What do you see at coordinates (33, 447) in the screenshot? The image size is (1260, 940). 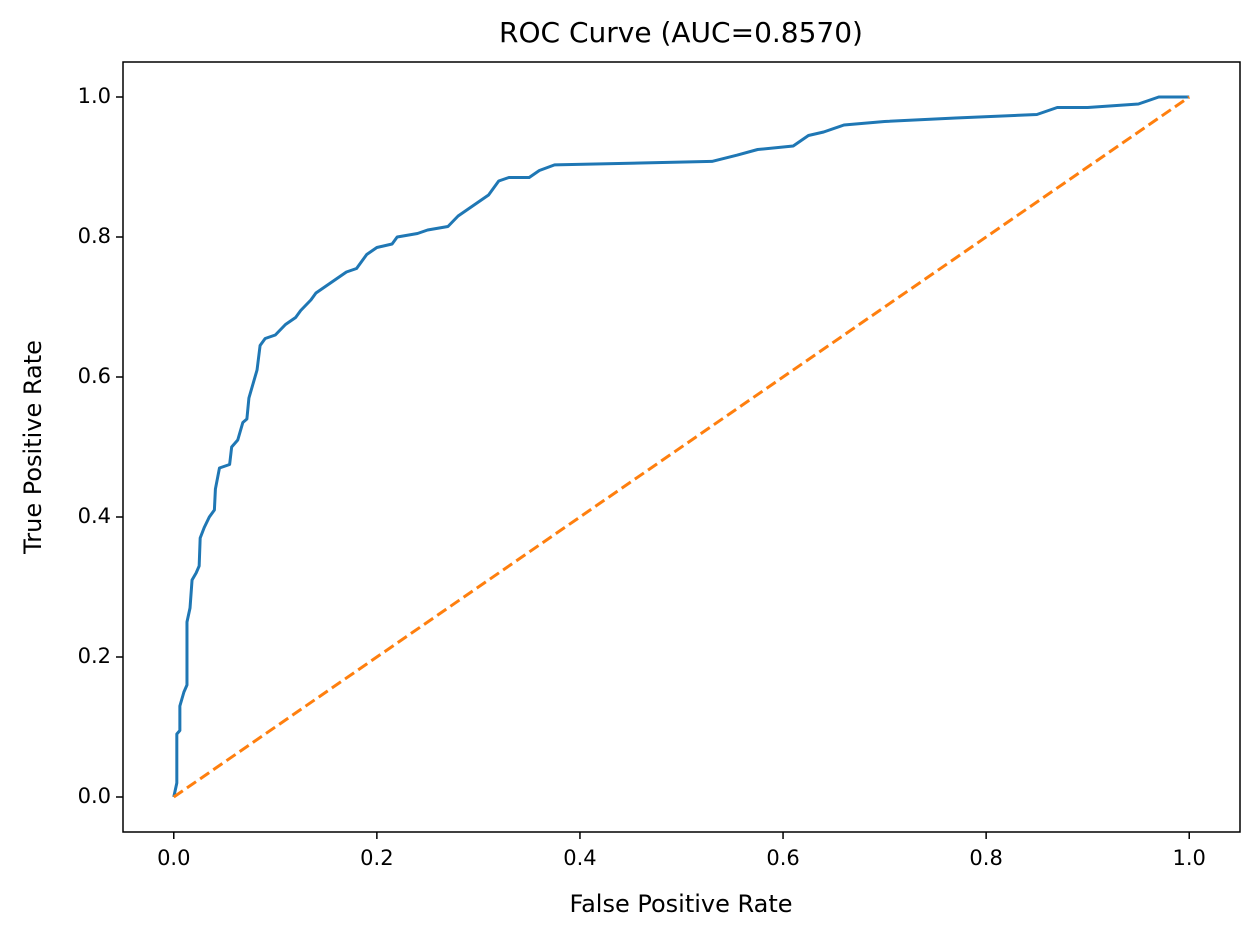 I see `y-axis-label: True Positive Rate` at bounding box center [33, 447].